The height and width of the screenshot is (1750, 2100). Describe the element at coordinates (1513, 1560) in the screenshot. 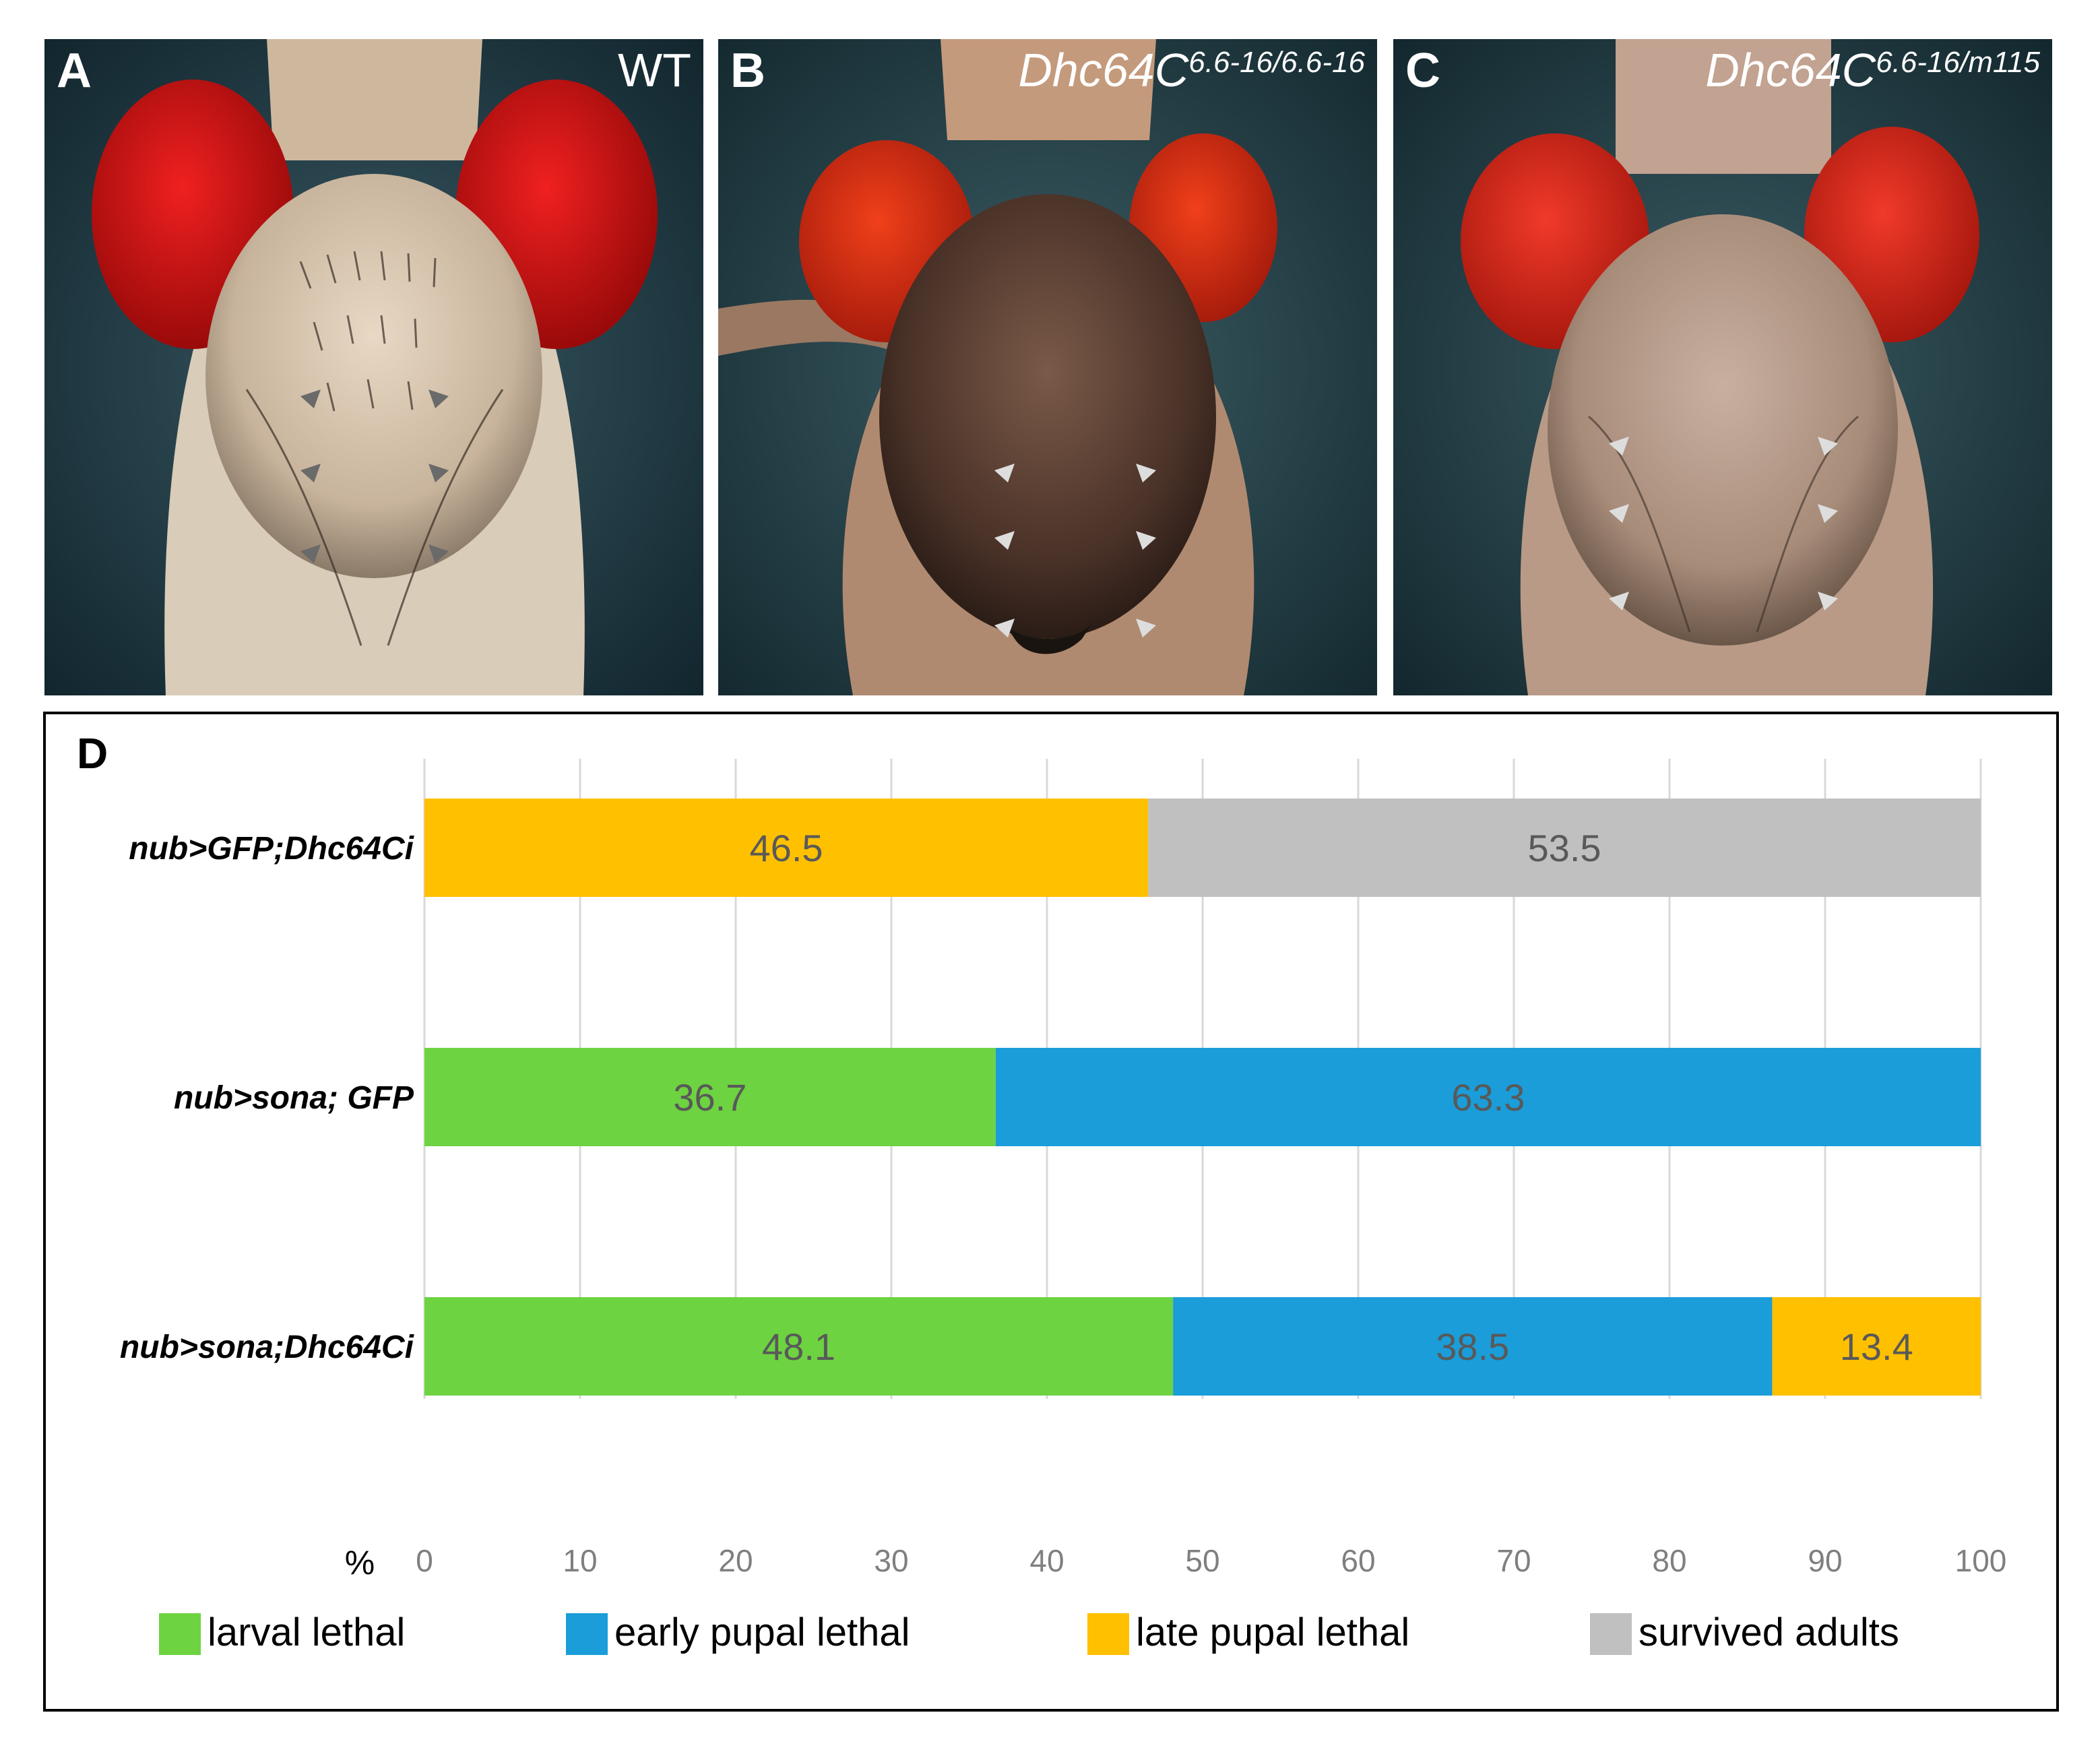

I see `x-tick-label: 70` at that location.